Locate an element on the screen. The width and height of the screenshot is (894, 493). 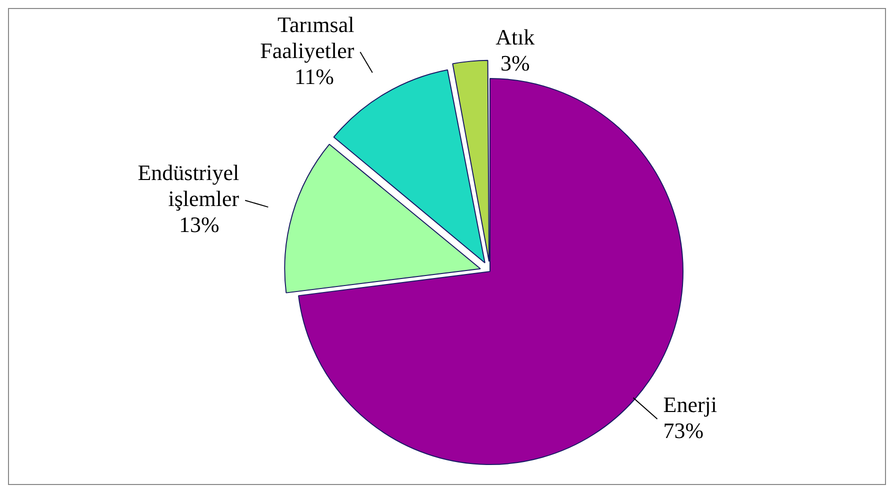
slice-label: Endüstriyel işlemler is located at coordinates (189, 186).